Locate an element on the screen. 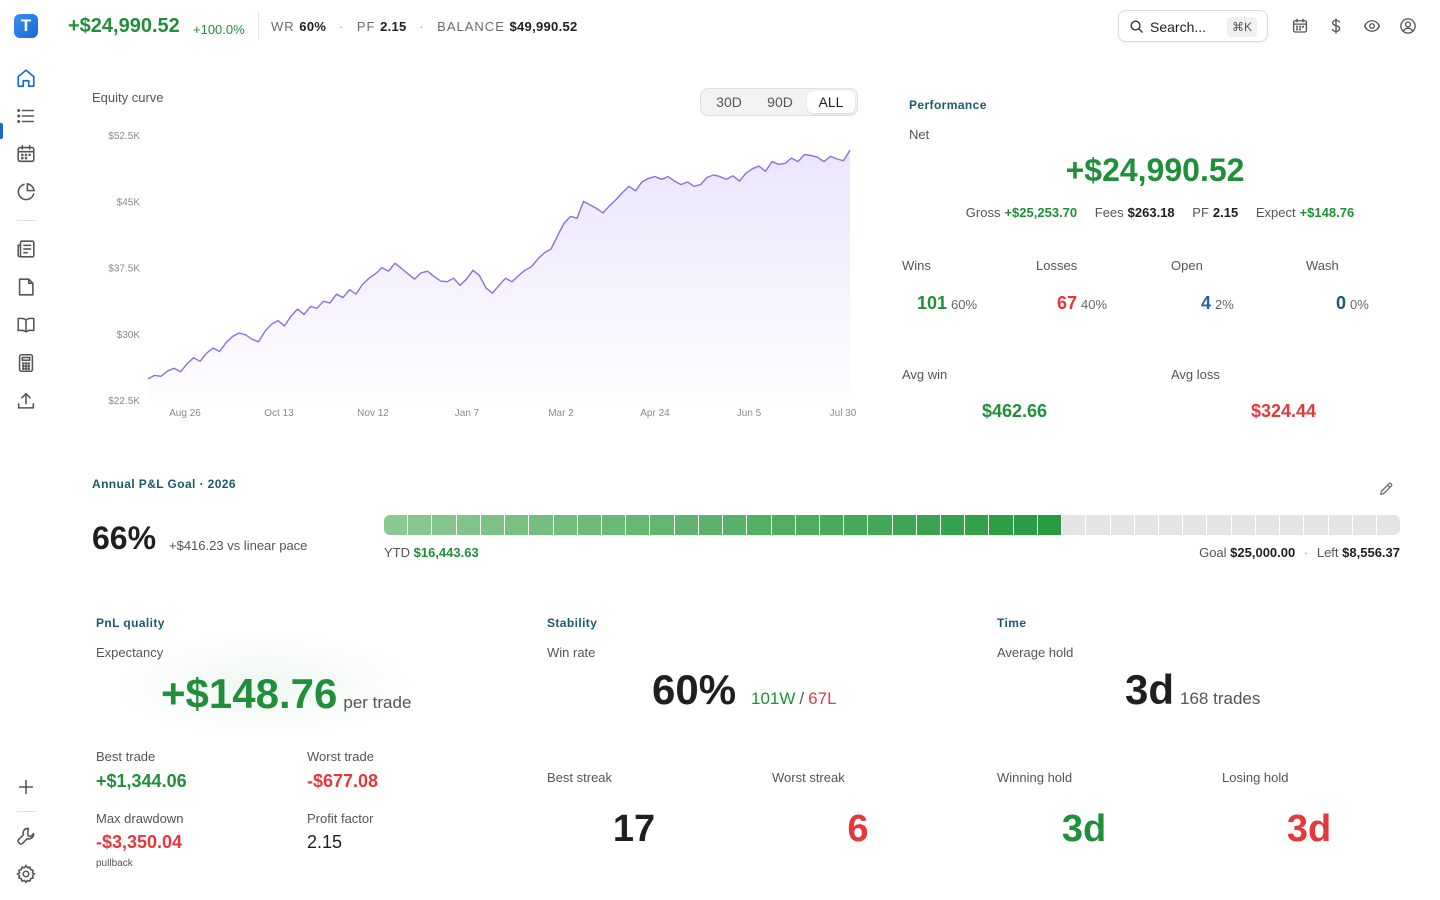  goal-value: $25,000.00 is located at coordinates (1263, 552).